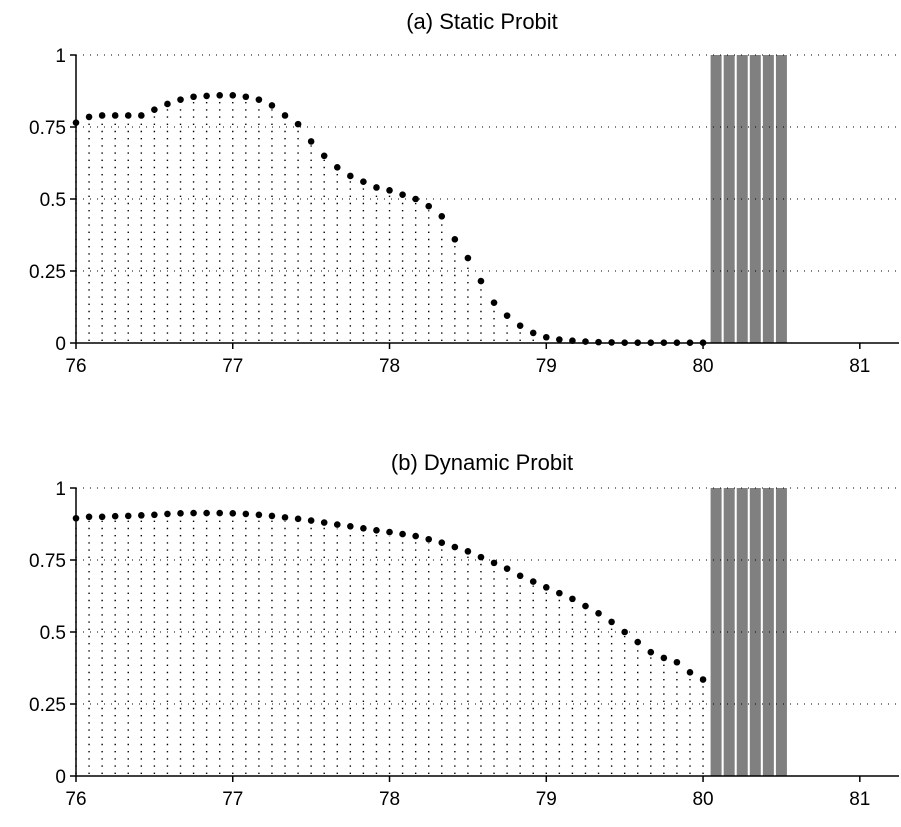  Describe the element at coordinates (859, 799) in the screenshot. I see `x-tick-label-b: 81` at that location.